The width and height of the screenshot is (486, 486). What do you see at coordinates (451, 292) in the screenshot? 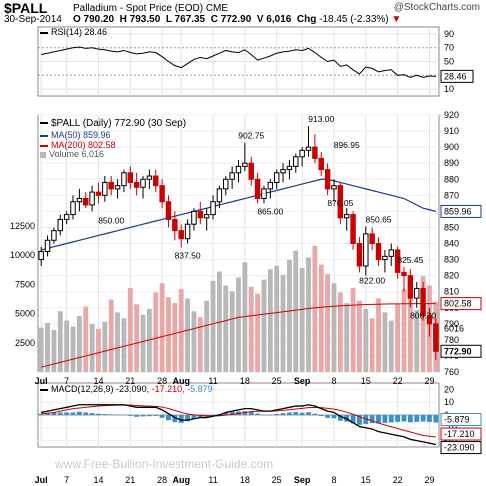
I see `price-tick-label: 810` at bounding box center [451, 292].